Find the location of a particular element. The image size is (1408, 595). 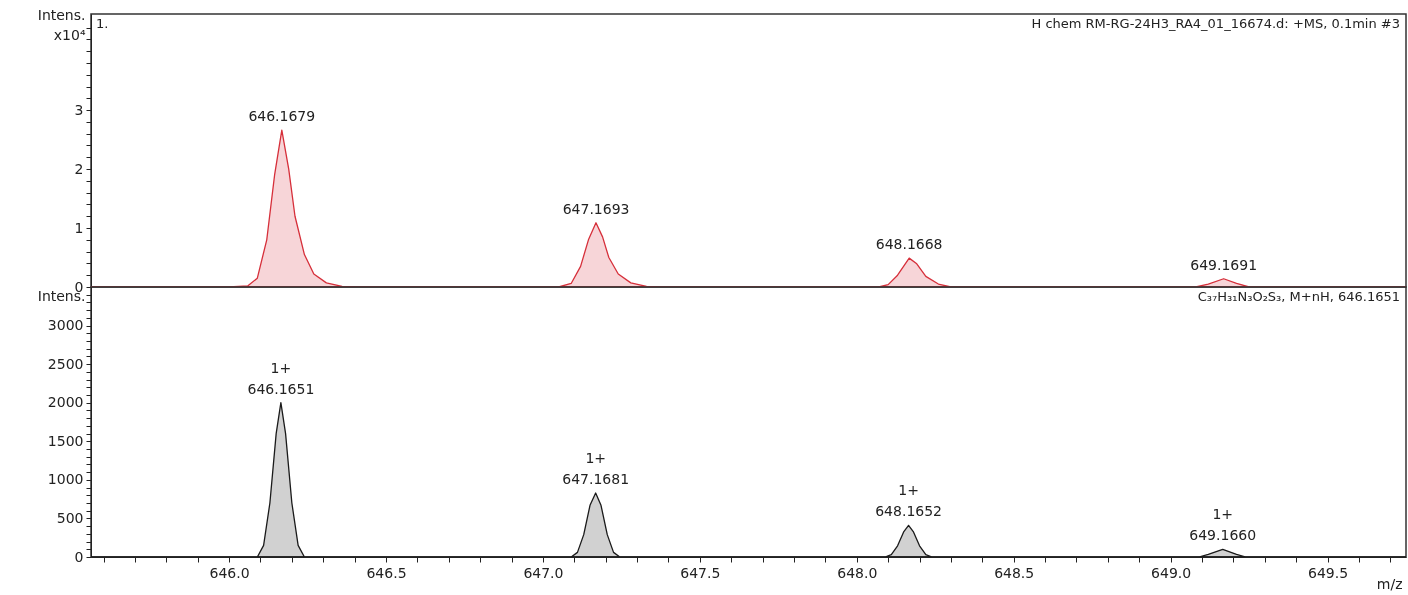

y-tick-label: 0 is located at coordinates (79, 556).